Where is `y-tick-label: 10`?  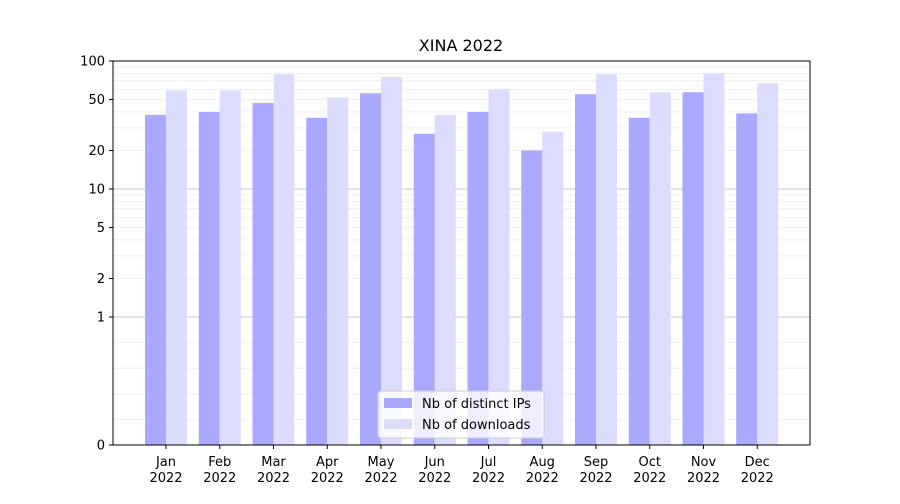
y-tick-label: 10 is located at coordinates (96, 190).